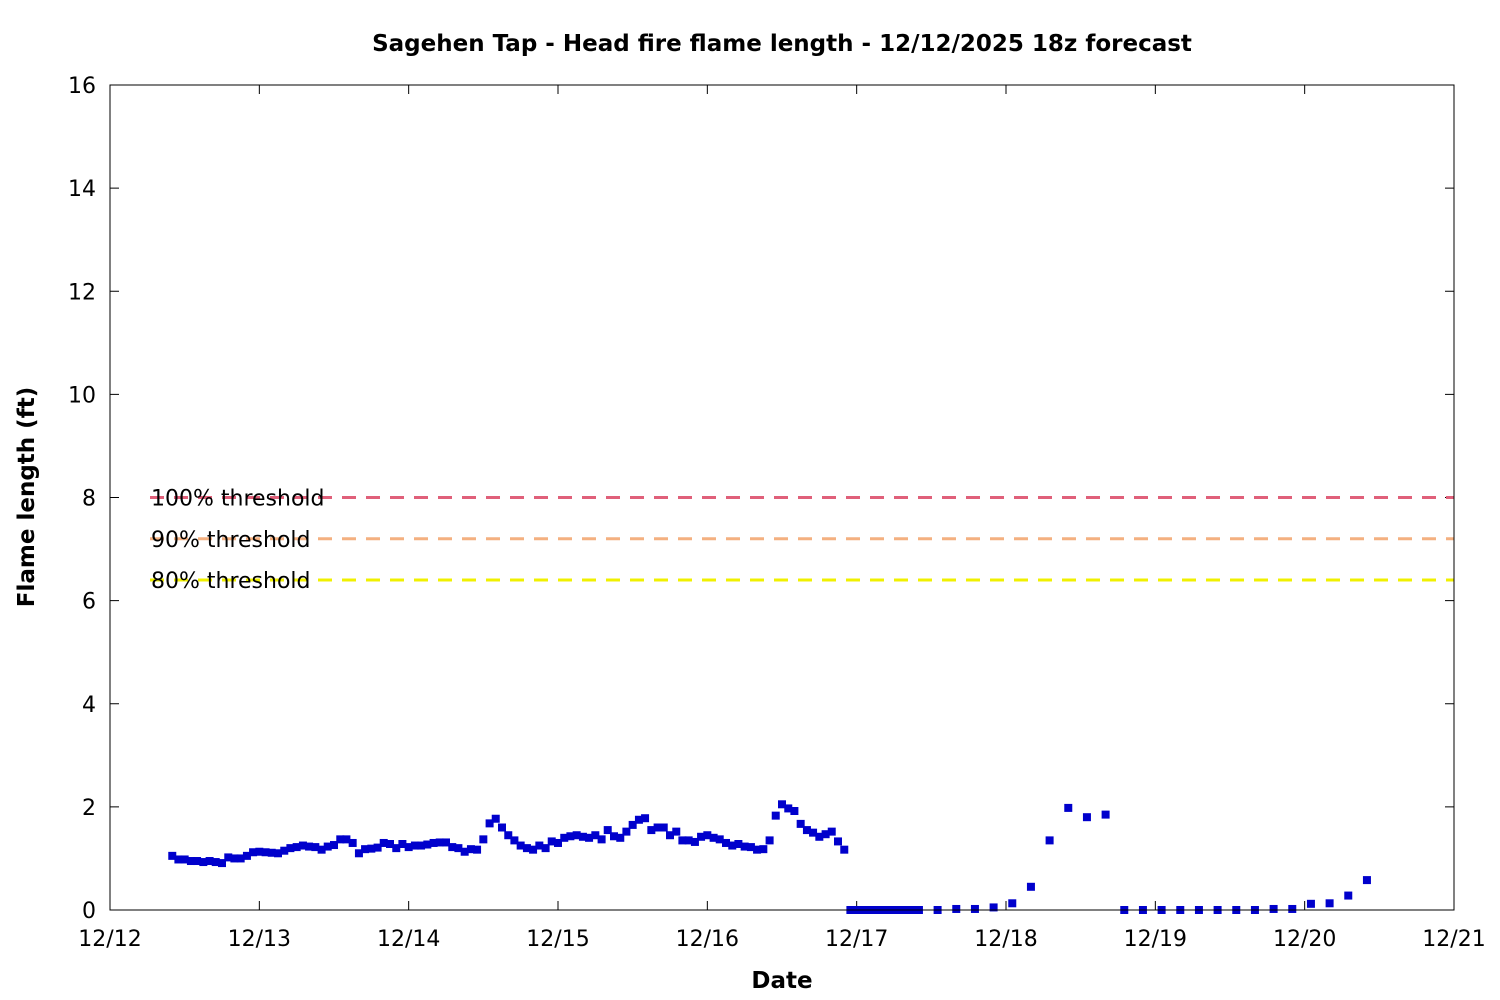  Describe the element at coordinates (1155, 939) in the screenshot. I see `x-tick-label: 12/19` at that location.